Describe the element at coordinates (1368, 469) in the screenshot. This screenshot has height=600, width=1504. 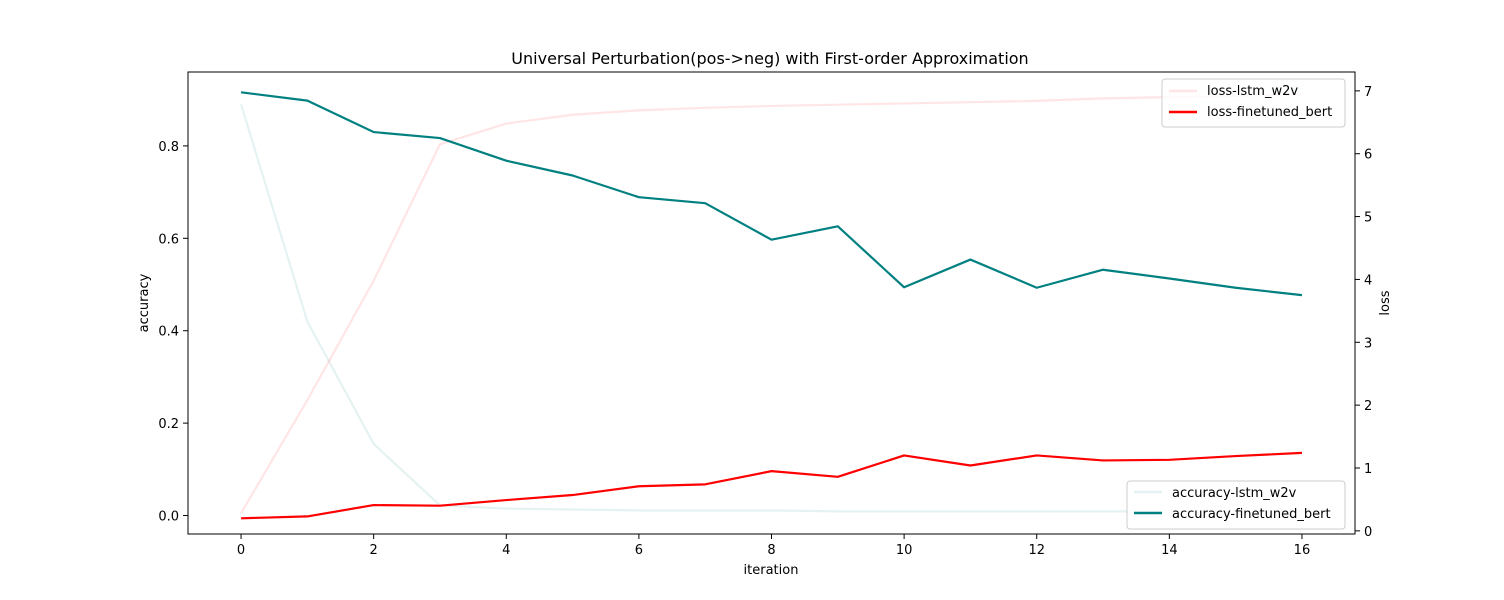
I see `y-right-tick-label: 1` at that location.